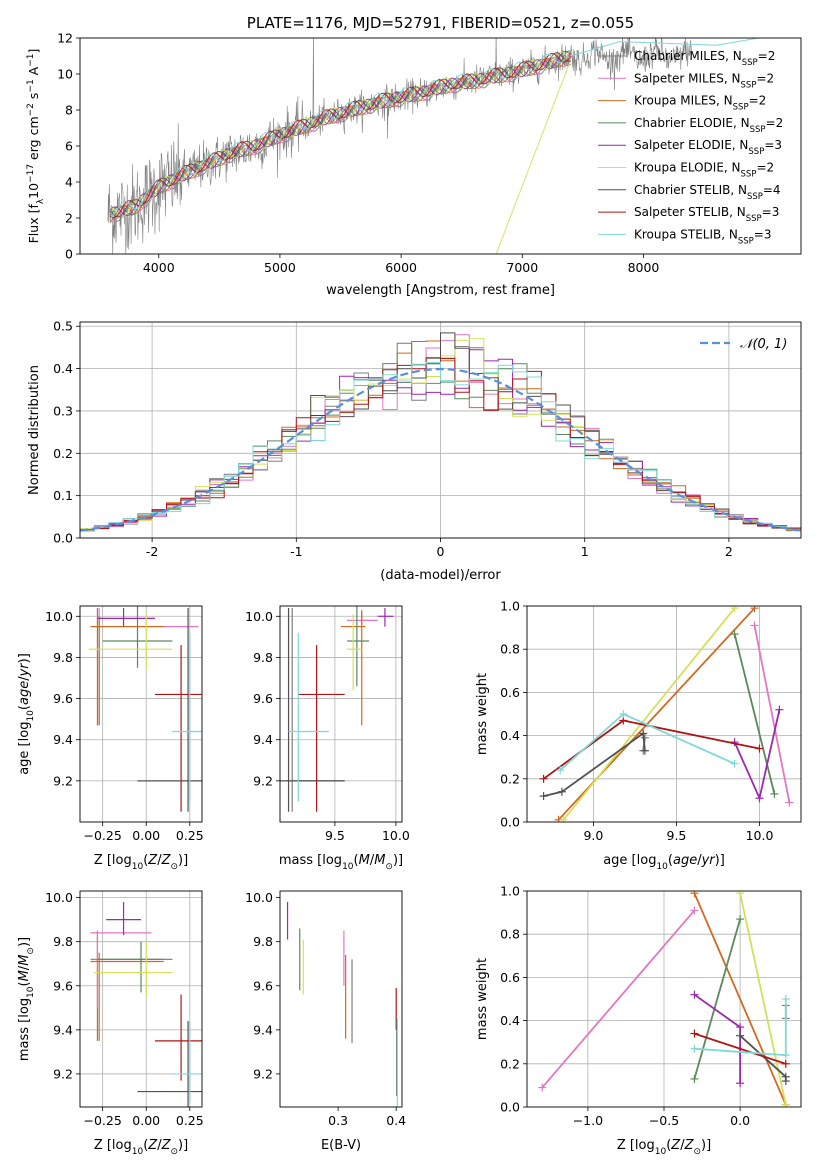 The width and height of the screenshot is (819, 1170). I want to click on y-tick-label: 12, so click(65, 38).